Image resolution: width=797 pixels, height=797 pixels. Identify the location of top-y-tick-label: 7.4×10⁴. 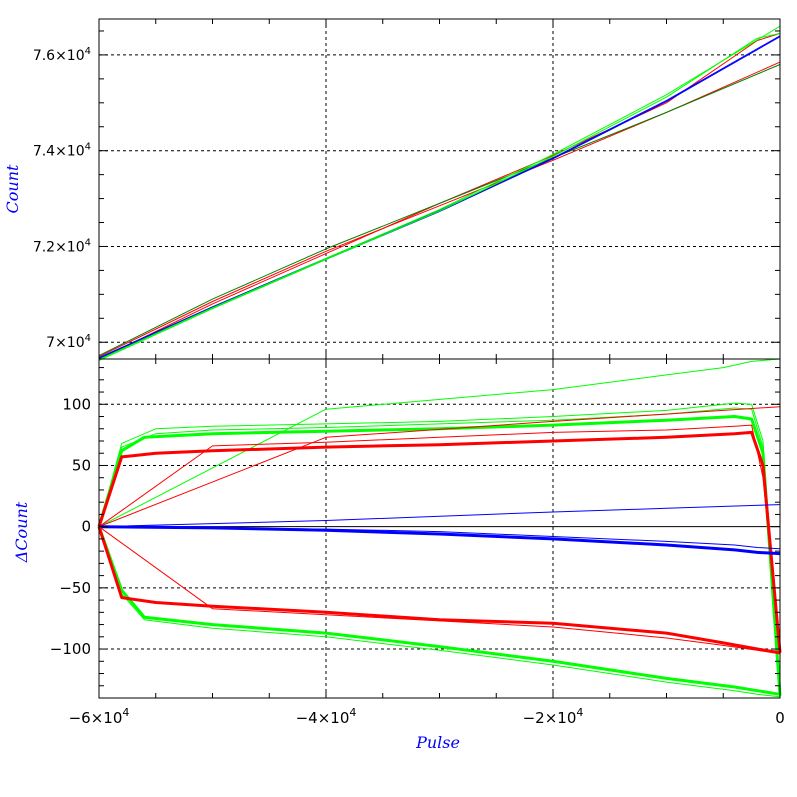
(62, 151).